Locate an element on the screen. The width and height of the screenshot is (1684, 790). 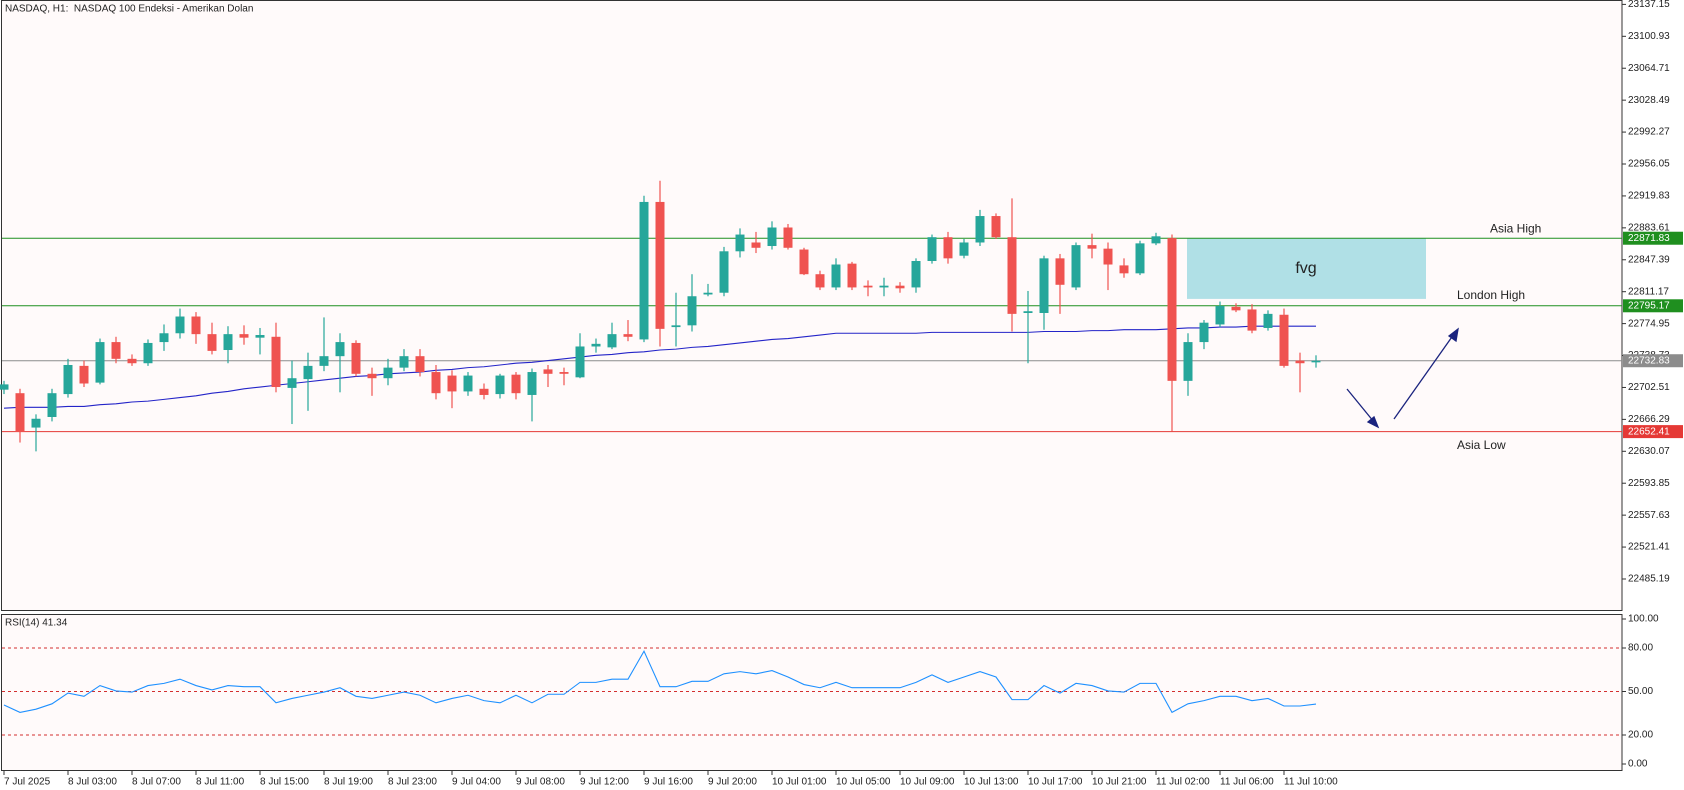
y-tick-label: 22666.29 is located at coordinates (1649, 419).